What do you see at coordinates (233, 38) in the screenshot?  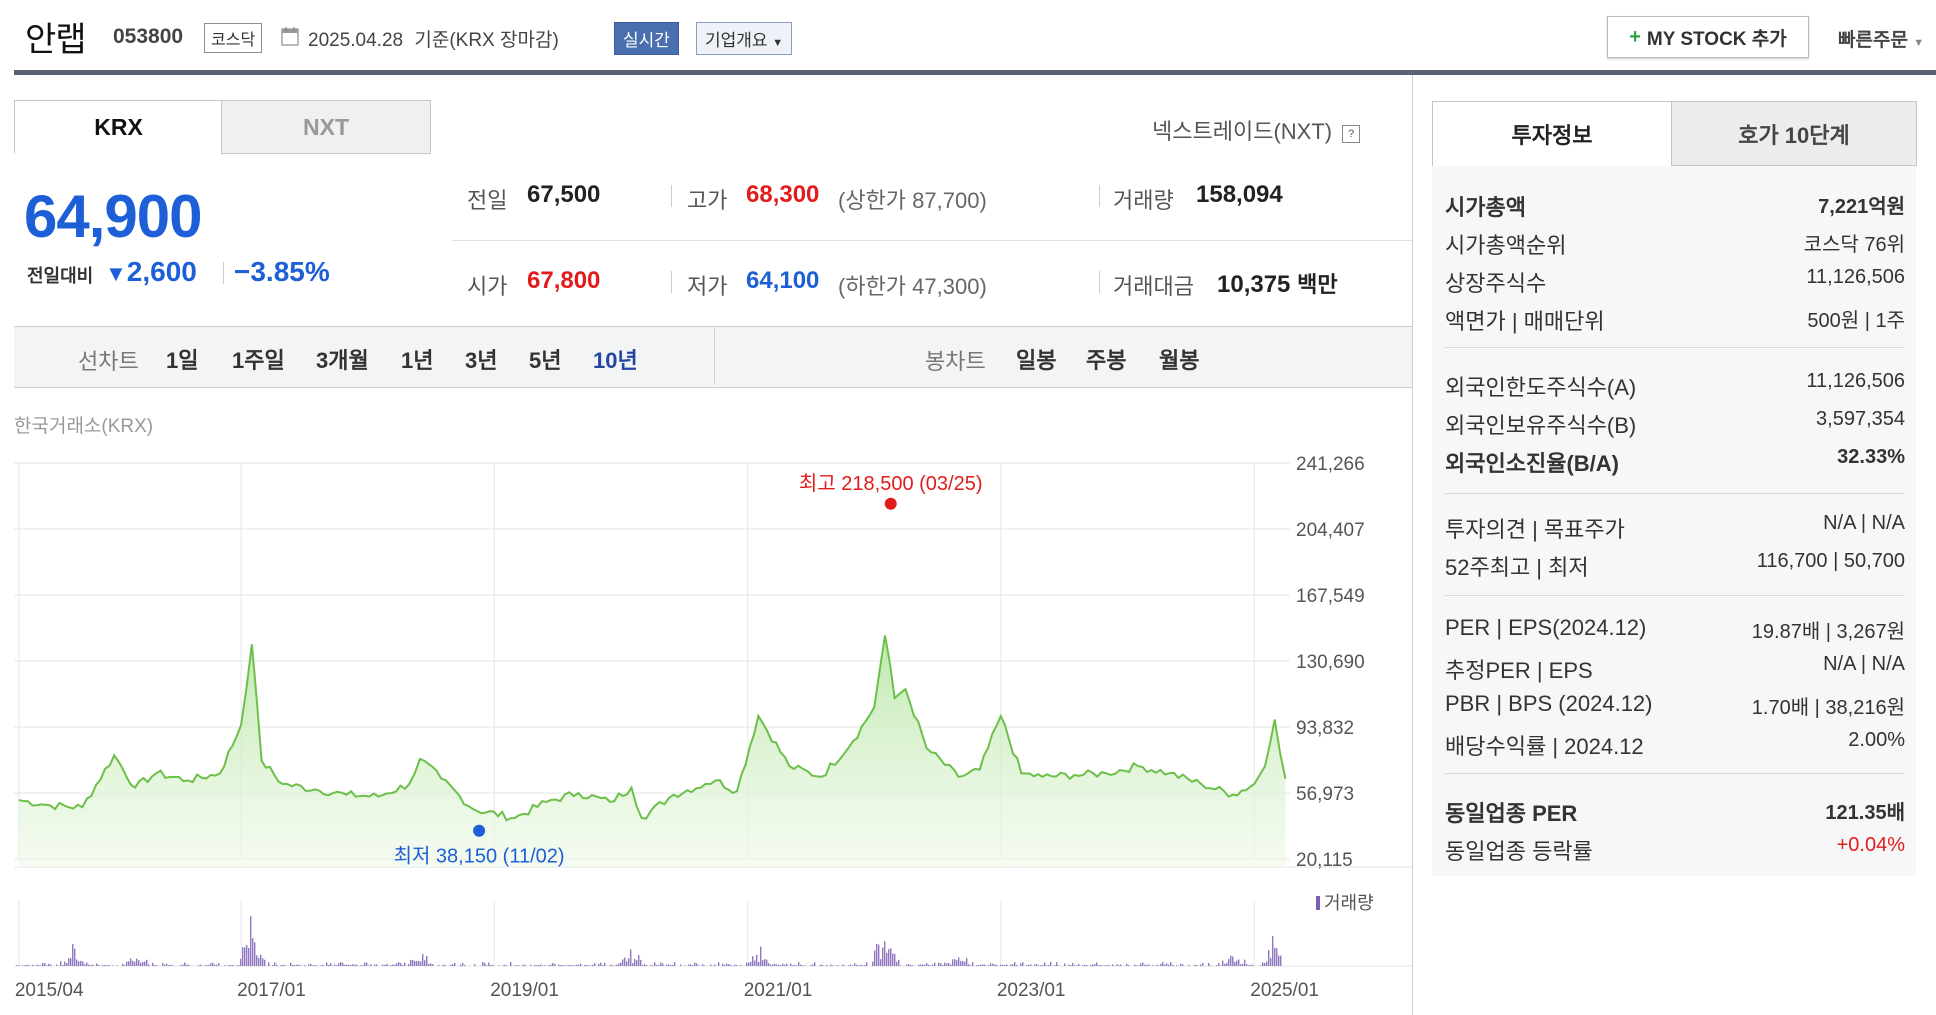 I see `market-badge: 코스닥` at bounding box center [233, 38].